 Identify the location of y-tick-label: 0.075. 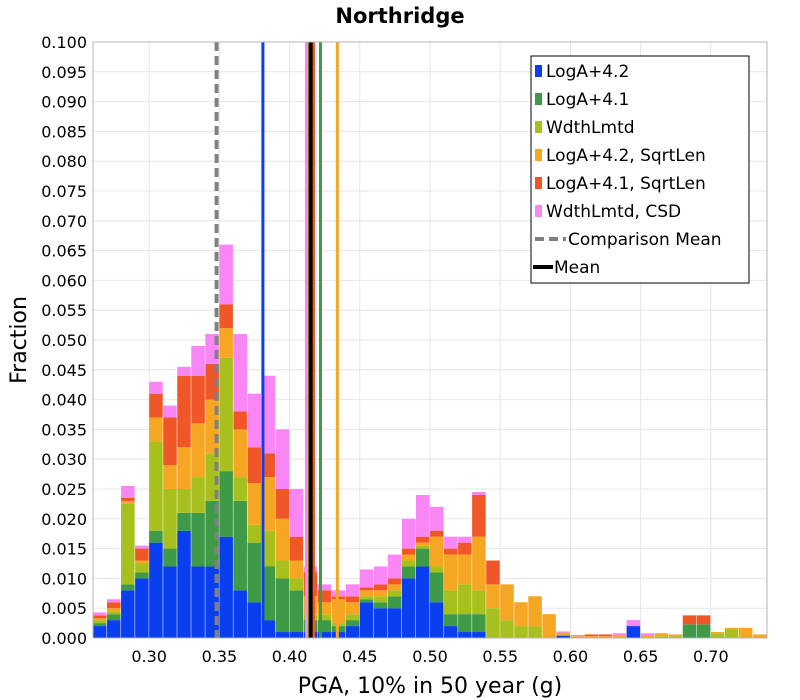
(64, 191).